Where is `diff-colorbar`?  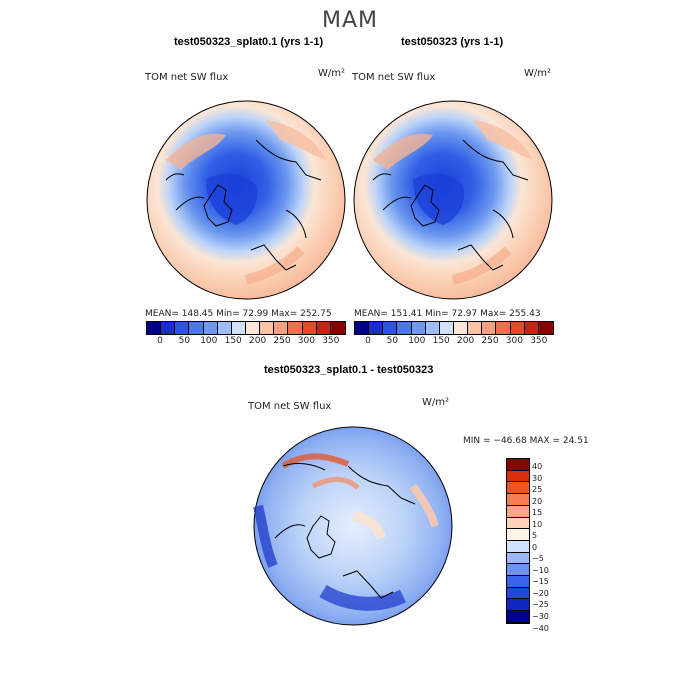 diff-colorbar is located at coordinates (518, 541).